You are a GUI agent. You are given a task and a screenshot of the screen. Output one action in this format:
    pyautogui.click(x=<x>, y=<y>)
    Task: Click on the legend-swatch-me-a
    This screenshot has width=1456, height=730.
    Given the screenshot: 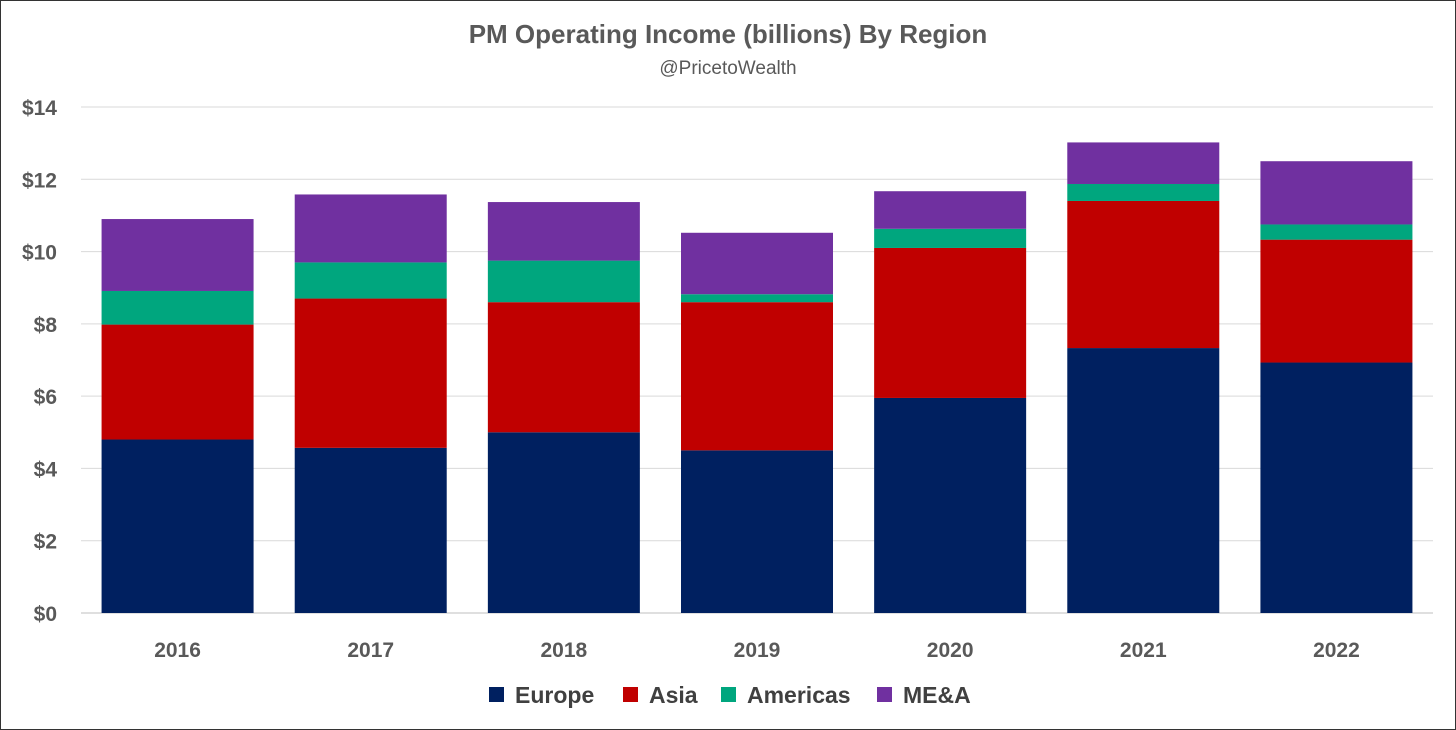 What is the action you would take?
    pyautogui.click(x=884, y=694)
    